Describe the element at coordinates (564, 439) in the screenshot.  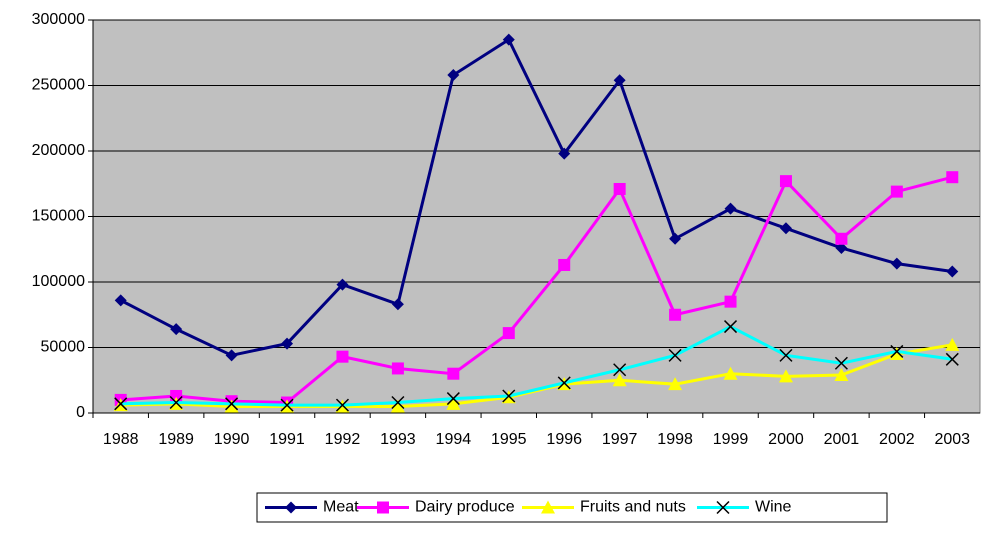
I see `x-tick-label: 1996` at that location.